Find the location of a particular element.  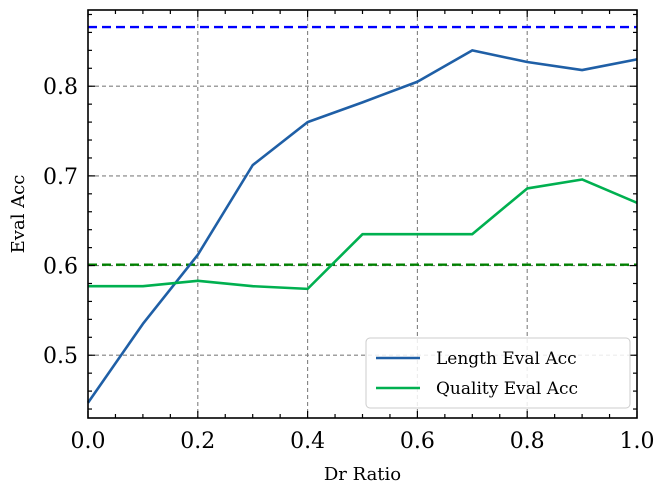

y-tick-label: 0.5 is located at coordinates (60, 356).